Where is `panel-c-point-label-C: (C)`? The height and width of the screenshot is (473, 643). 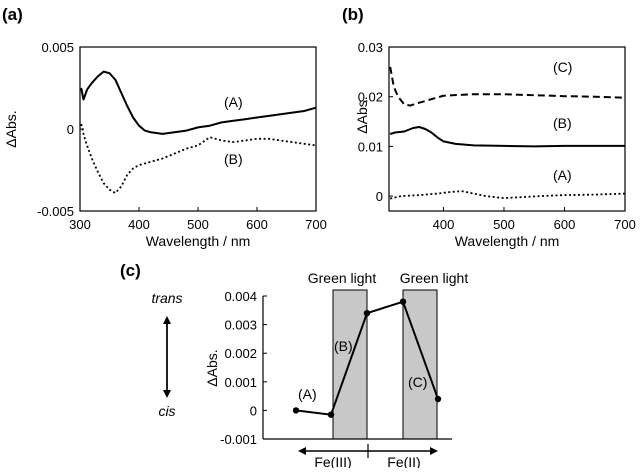 panel-c-point-label-C: (C) is located at coordinates (417, 382).